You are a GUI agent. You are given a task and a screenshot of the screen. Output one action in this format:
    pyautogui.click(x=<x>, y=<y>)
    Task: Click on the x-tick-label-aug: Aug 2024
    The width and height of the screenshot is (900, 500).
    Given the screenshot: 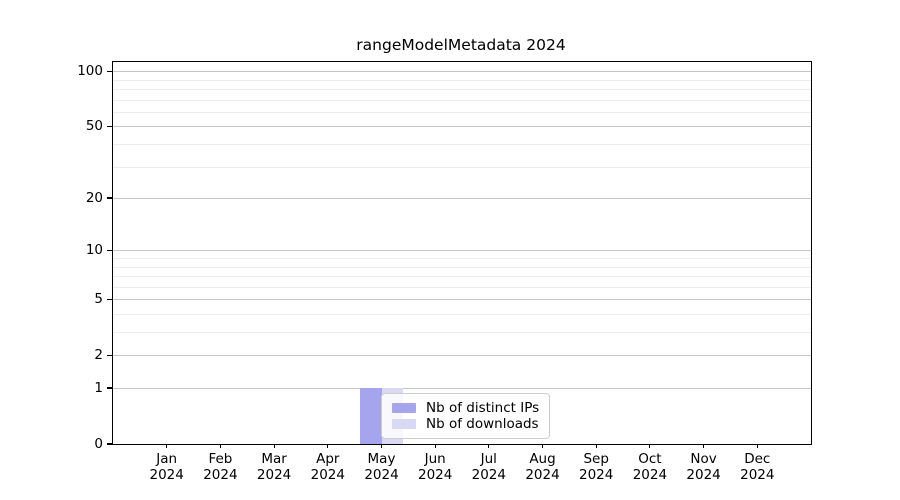 What is the action you would take?
    pyautogui.click(x=543, y=467)
    